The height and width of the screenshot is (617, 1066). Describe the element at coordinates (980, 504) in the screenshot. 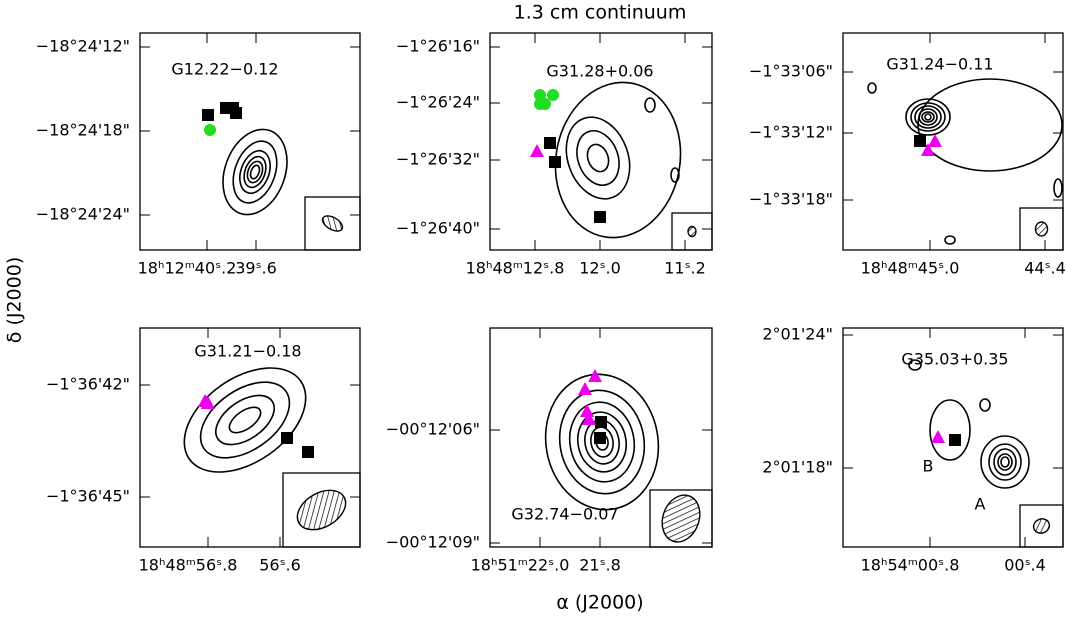

I see `source-label: A` at that location.